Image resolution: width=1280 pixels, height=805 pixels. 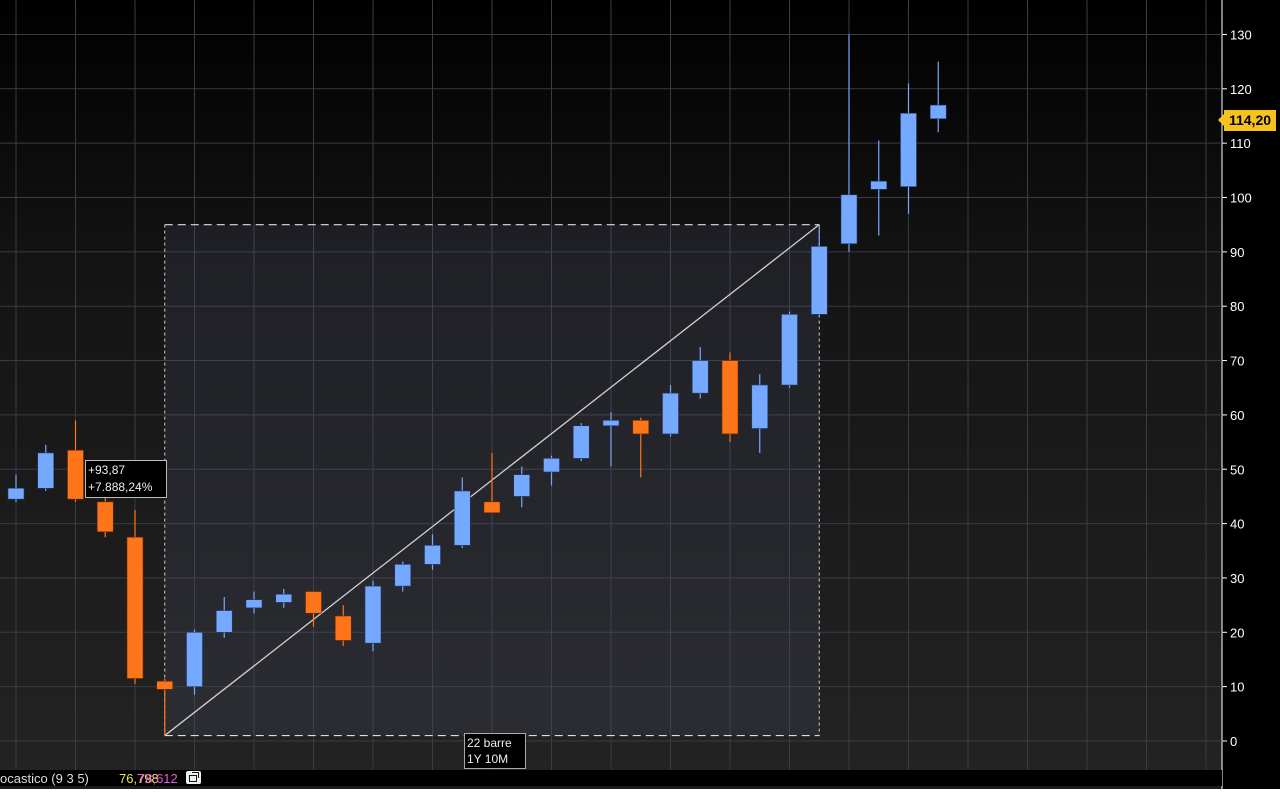 I want to click on indicator-value-1: 76,798, so click(x=139, y=778).